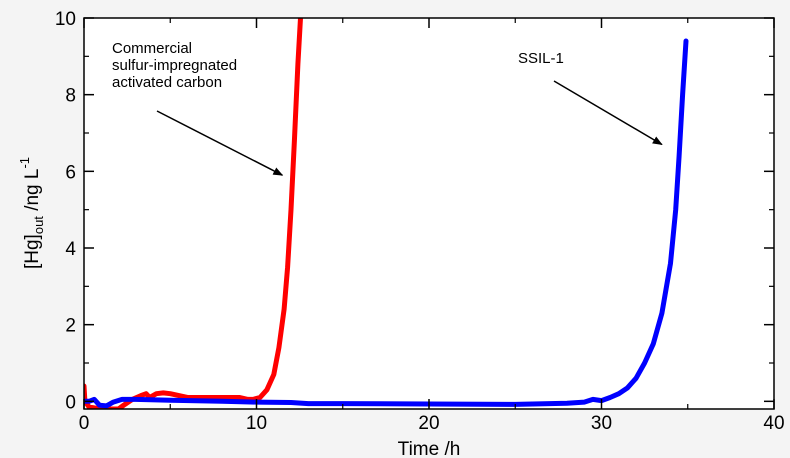 The height and width of the screenshot is (458, 790). Describe the element at coordinates (70, 326) in the screenshot. I see `y-tick-label: 2` at that location.